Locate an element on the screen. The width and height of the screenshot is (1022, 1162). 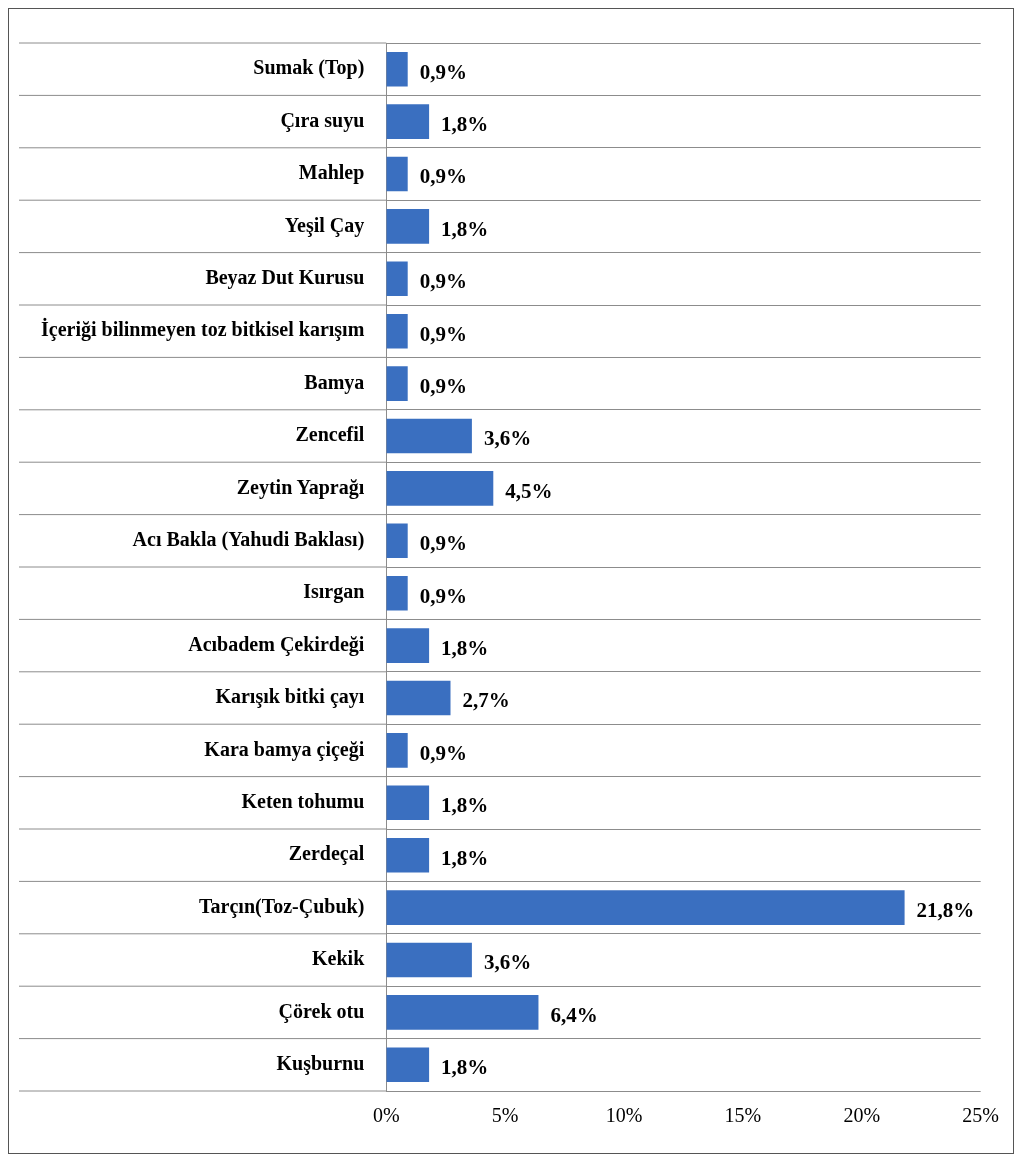
y-tick-label: Beyaz Dut Kurusu is located at coordinates (285, 277).